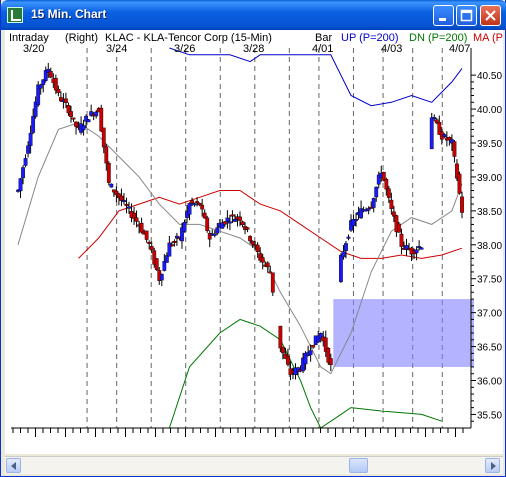 Image resolution: width=506 pixels, height=477 pixels. Describe the element at coordinates (358, 465) in the screenshot. I see `scroll-thumb` at that location.